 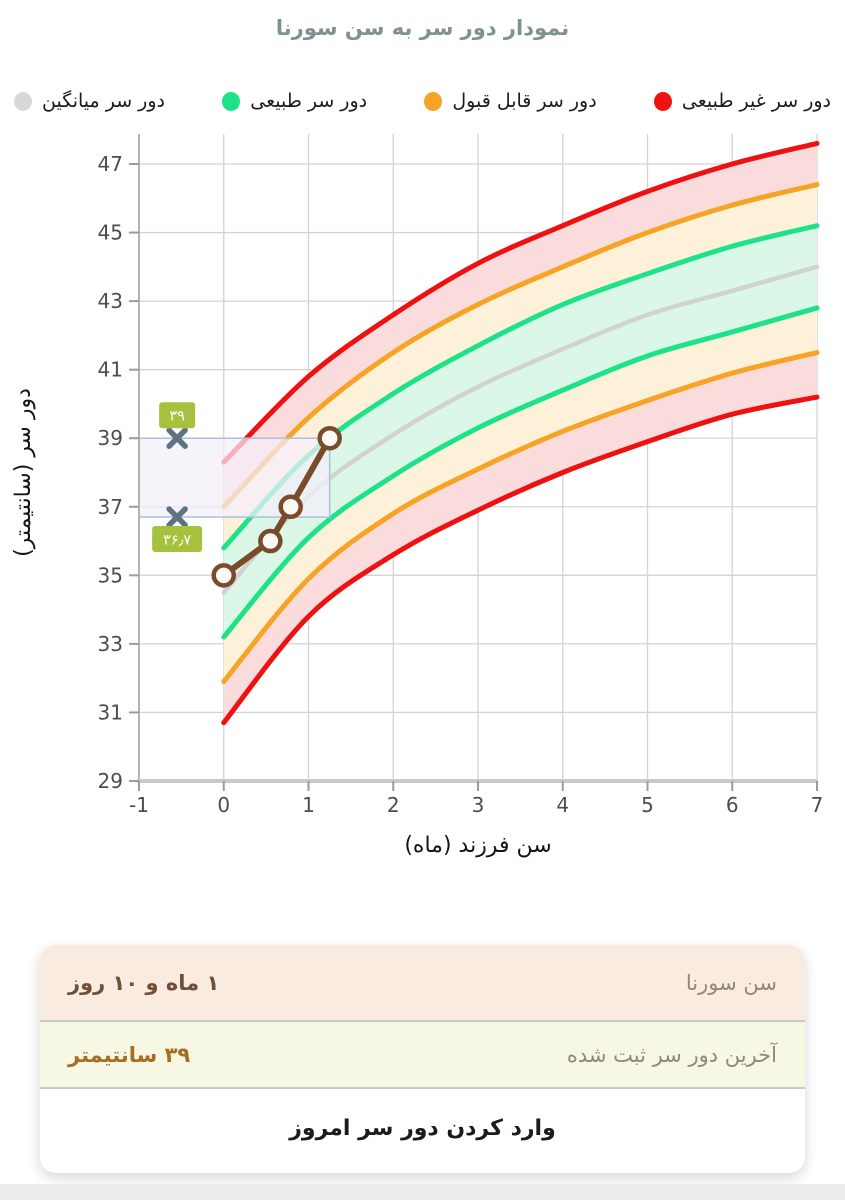 What do you see at coordinates (23, 472) in the screenshot?
I see `y-axis-title: دور سر (سانتیمتر)` at bounding box center [23, 472].